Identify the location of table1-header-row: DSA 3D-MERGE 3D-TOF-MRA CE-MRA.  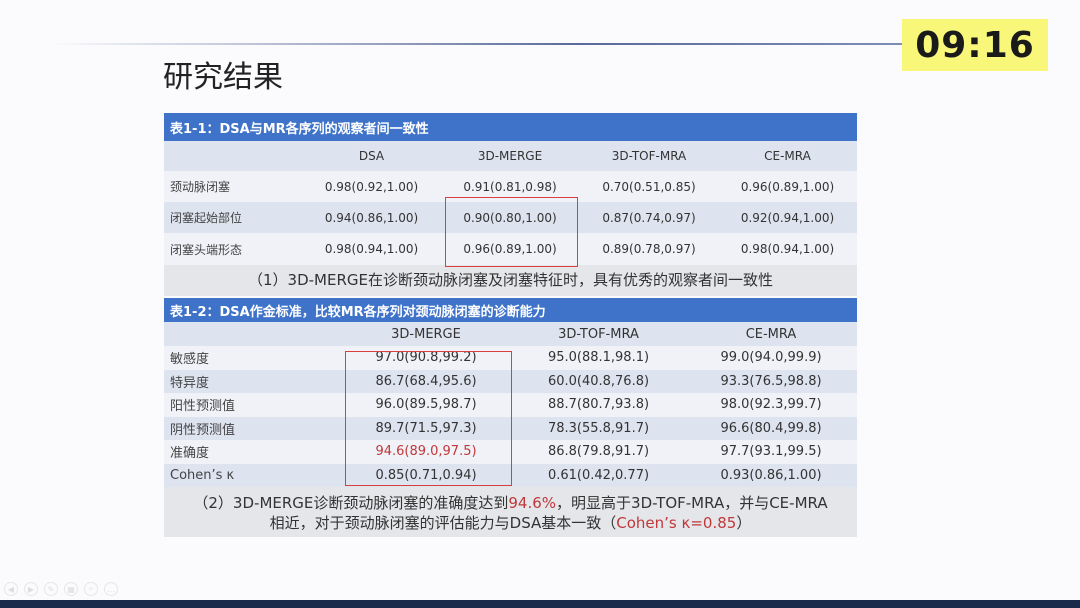
(510, 156).